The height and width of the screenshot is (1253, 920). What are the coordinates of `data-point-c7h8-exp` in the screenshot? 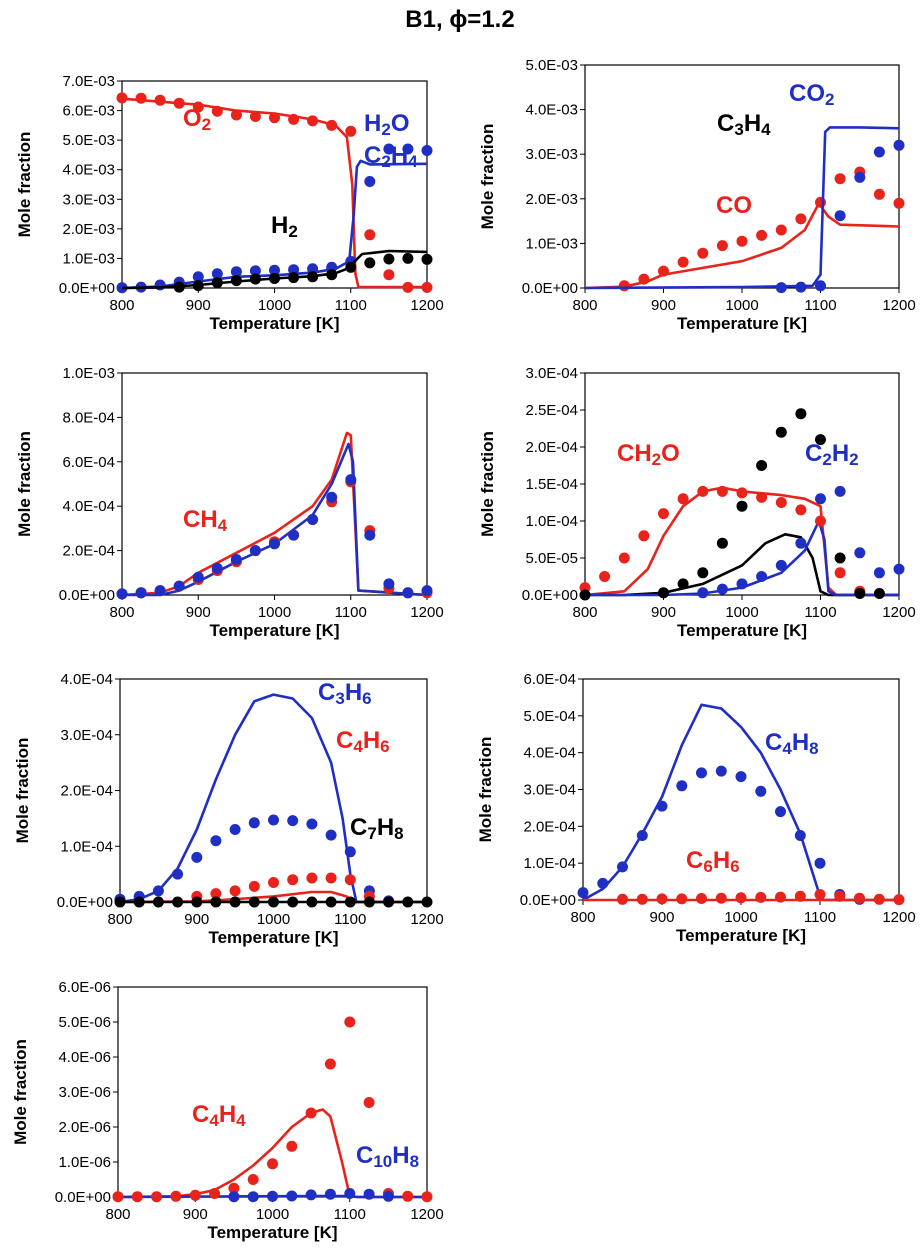 It's located at (254, 902).